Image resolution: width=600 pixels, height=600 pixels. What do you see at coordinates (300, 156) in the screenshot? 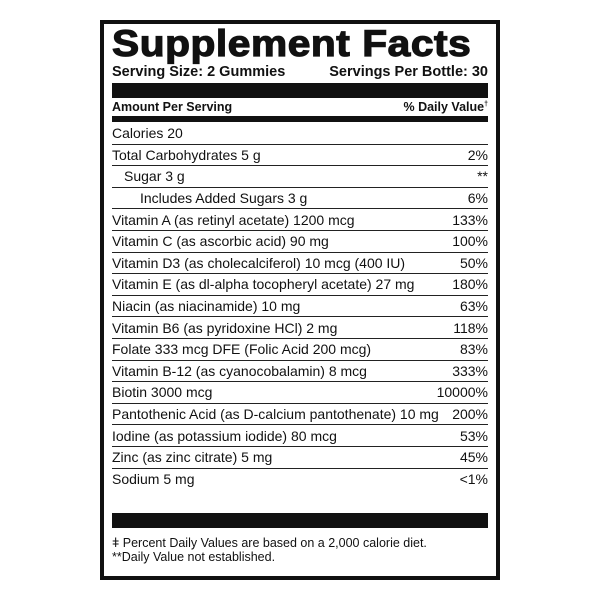
I see `nutrient-row: Total Carbohydrates 5 g 2%` at bounding box center [300, 156].